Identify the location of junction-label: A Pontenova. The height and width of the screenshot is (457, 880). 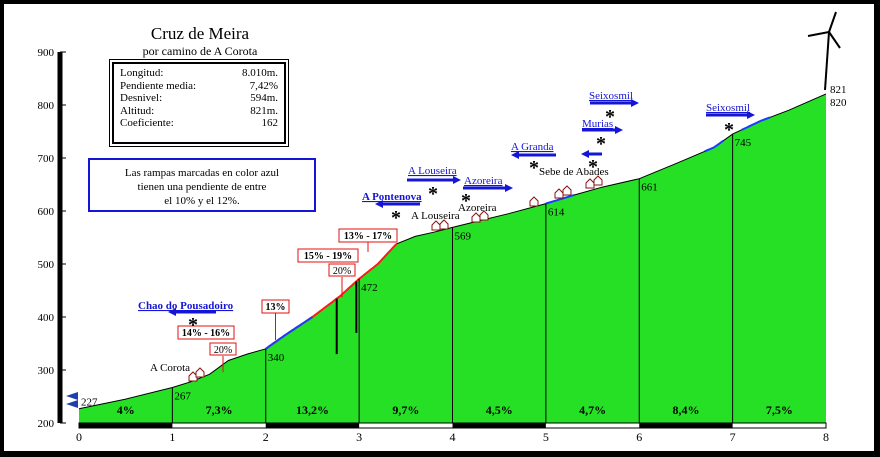
(392, 197).